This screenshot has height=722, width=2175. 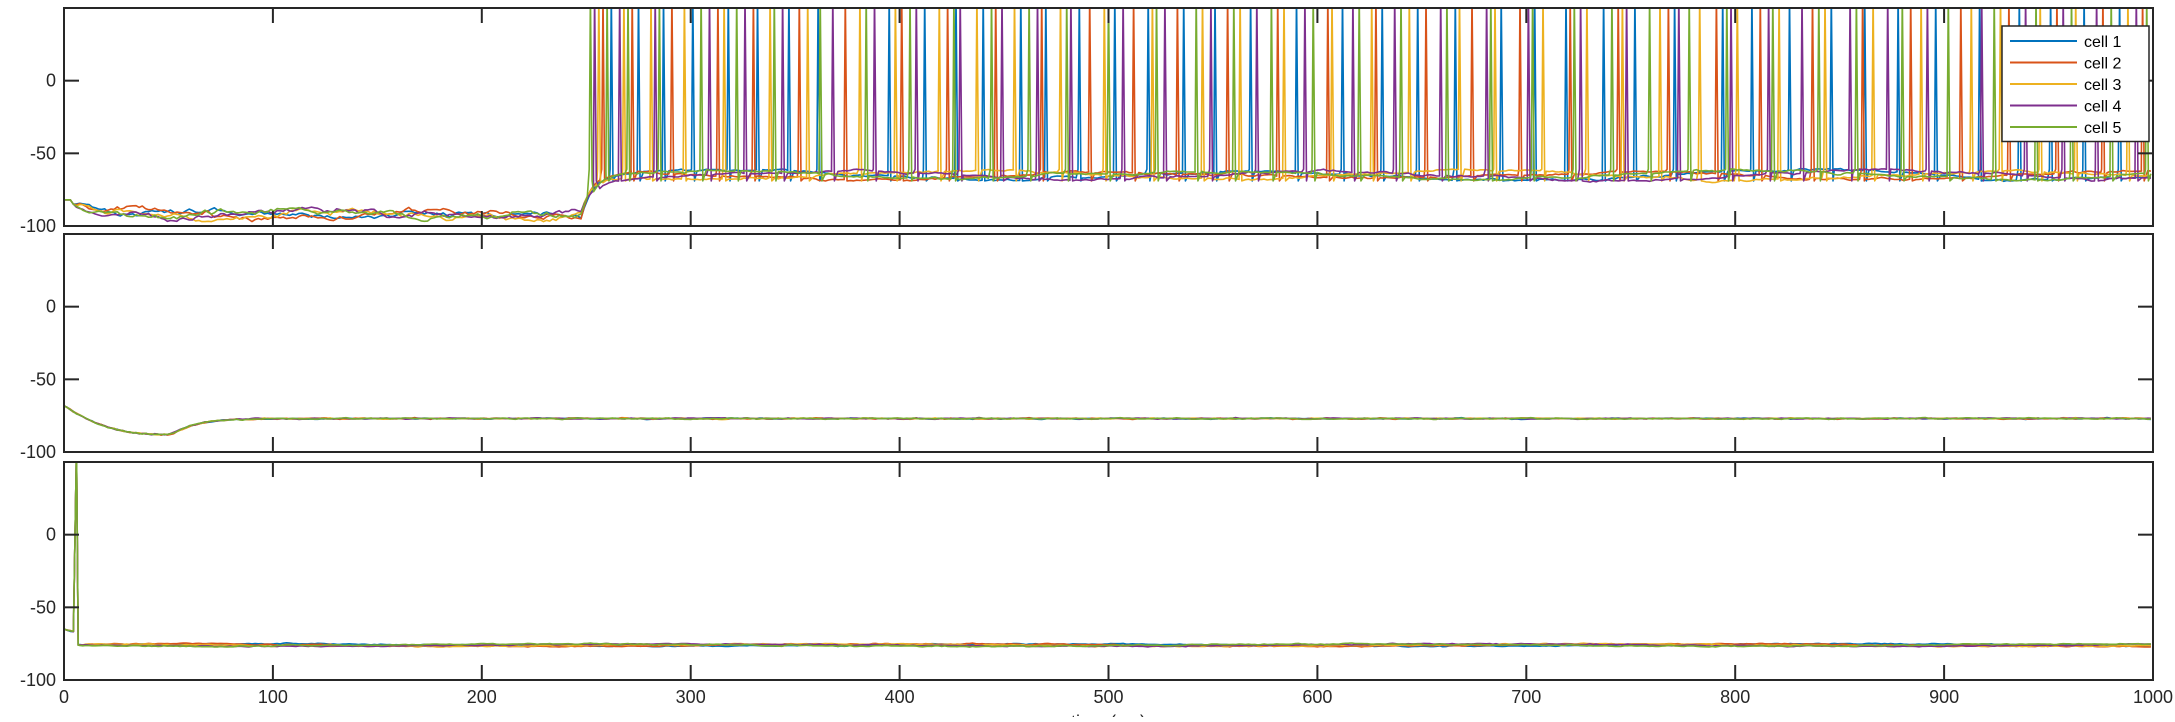 What do you see at coordinates (64, 697) in the screenshot?
I see `x-tick-label: 0` at bounding box center [64, 697].